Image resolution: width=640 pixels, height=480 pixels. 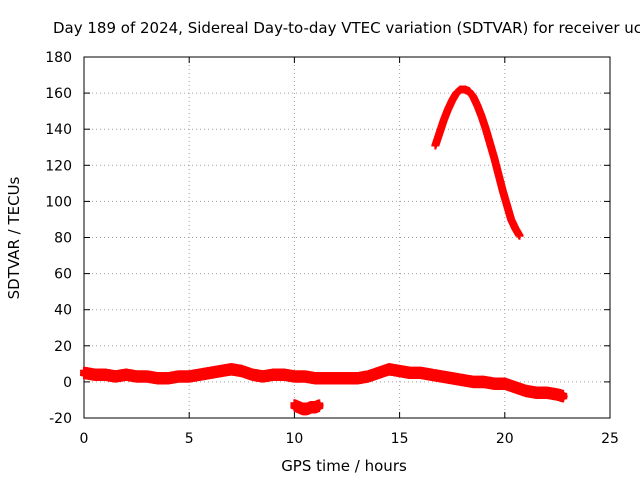 I want to click on series-baseline, so click(x=324, y=383).